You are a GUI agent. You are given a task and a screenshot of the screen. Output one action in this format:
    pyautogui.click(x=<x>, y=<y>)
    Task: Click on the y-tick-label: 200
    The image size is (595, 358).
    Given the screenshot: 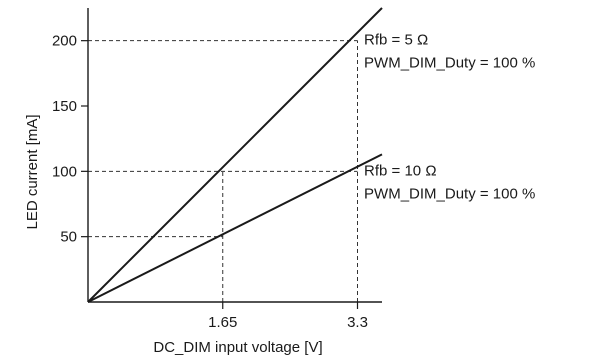 What is the action you would take?
    pyautogui.click(x=64, y=41)
    